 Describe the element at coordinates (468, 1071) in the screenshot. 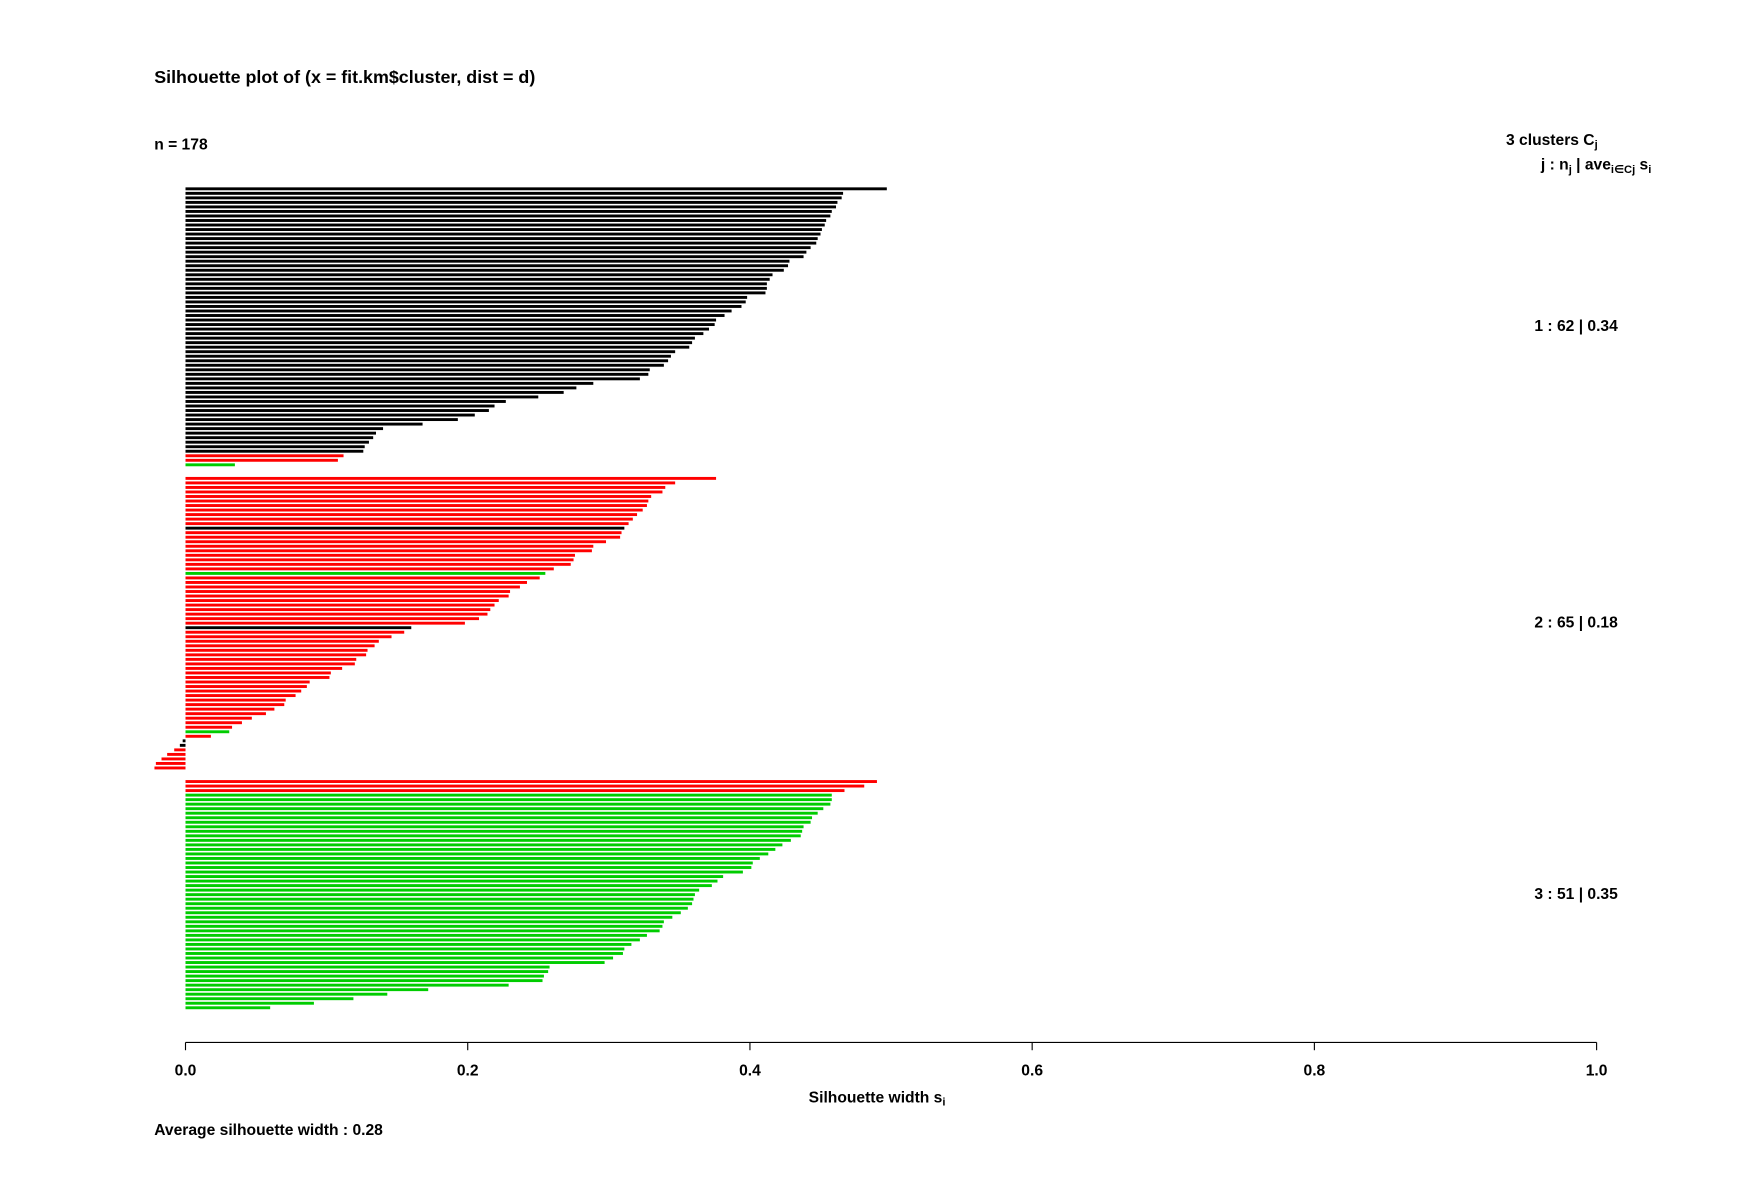

I see `x-tick-label: 0.2` at that location.